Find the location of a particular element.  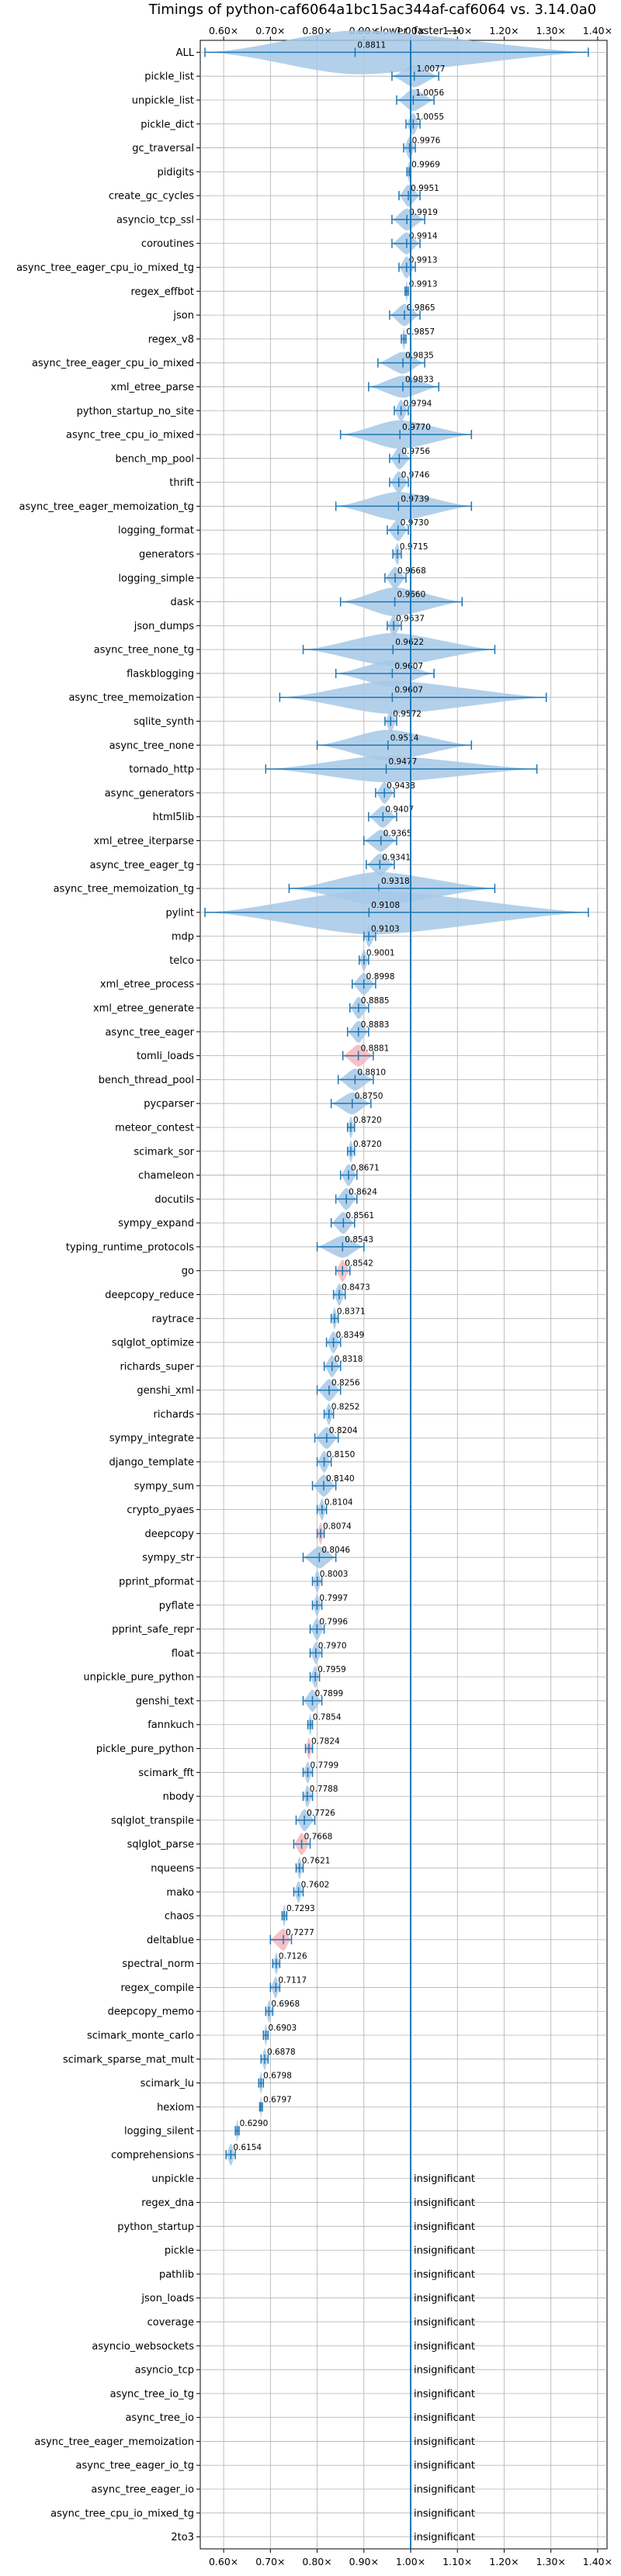

benchmark-label: async_tree_io_tg is located at coordinates (152, 2394).